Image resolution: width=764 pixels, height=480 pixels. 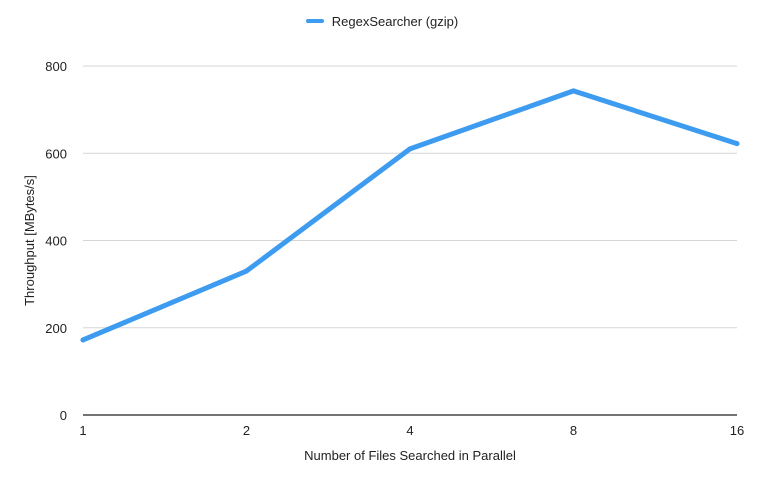 I want to click on y-tick-label: 600, so click(x=56, y=153).